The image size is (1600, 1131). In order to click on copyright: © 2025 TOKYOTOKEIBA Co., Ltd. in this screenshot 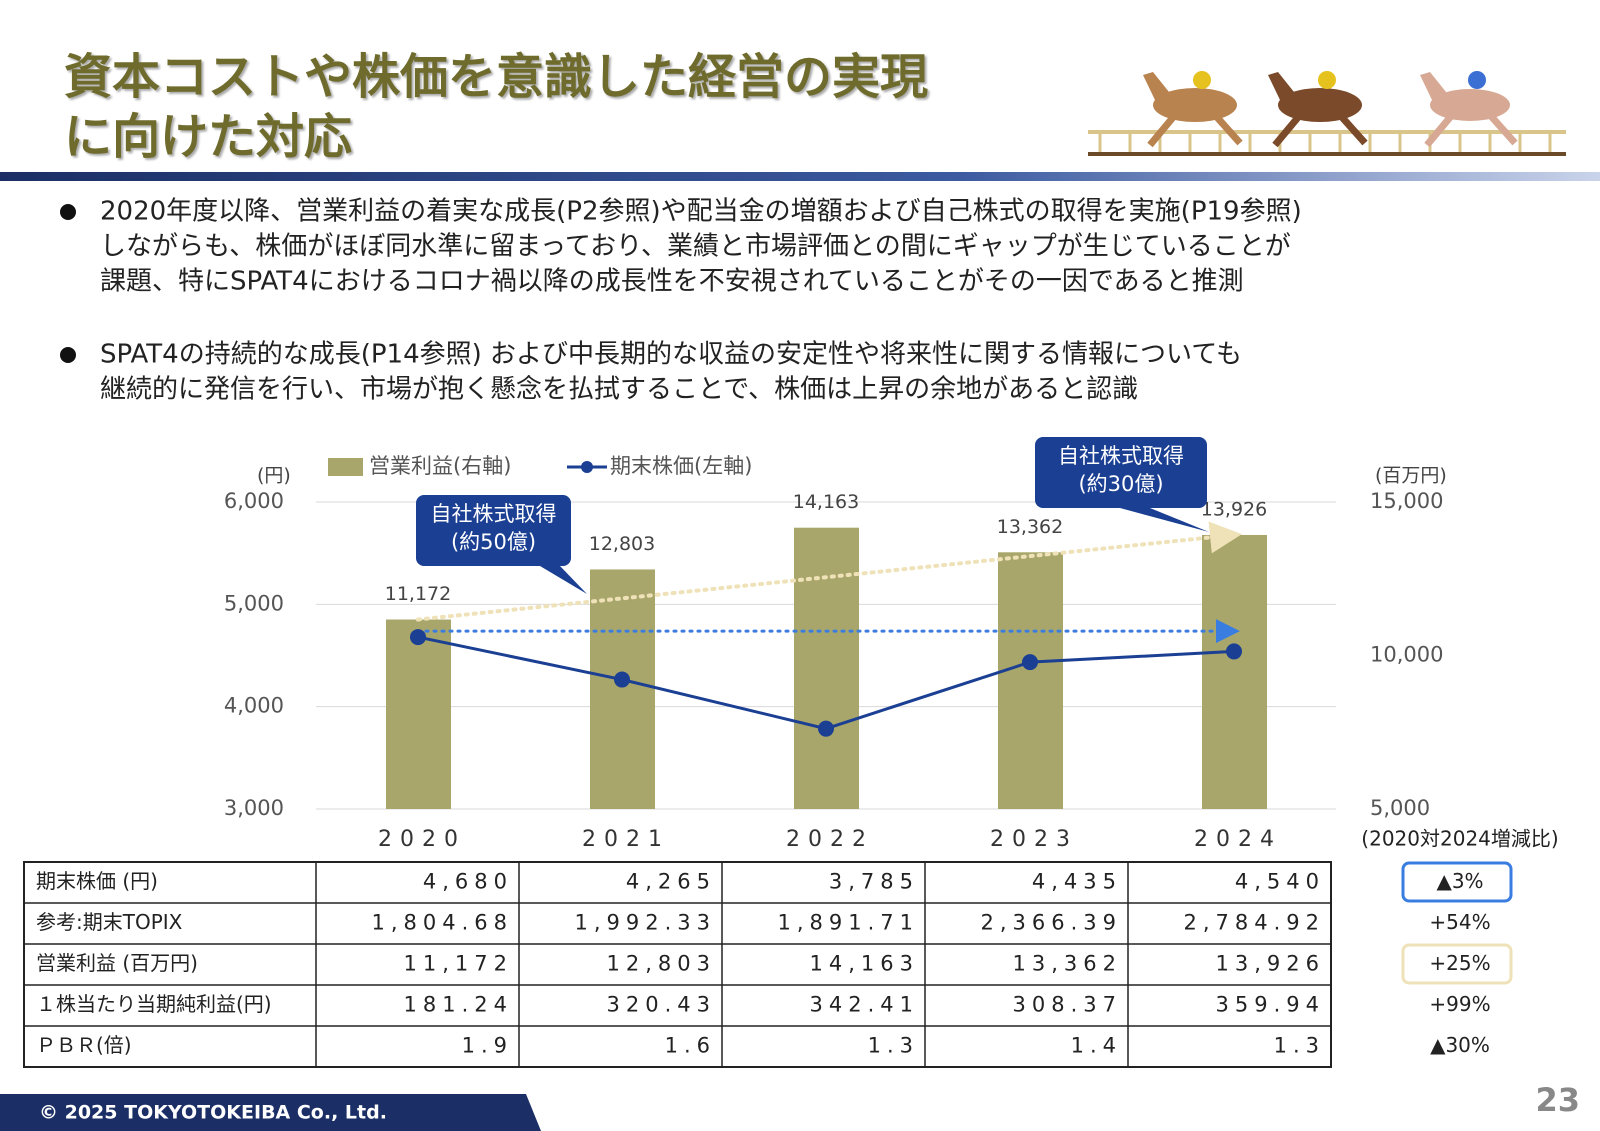, I will do `click(213, 1113)`.